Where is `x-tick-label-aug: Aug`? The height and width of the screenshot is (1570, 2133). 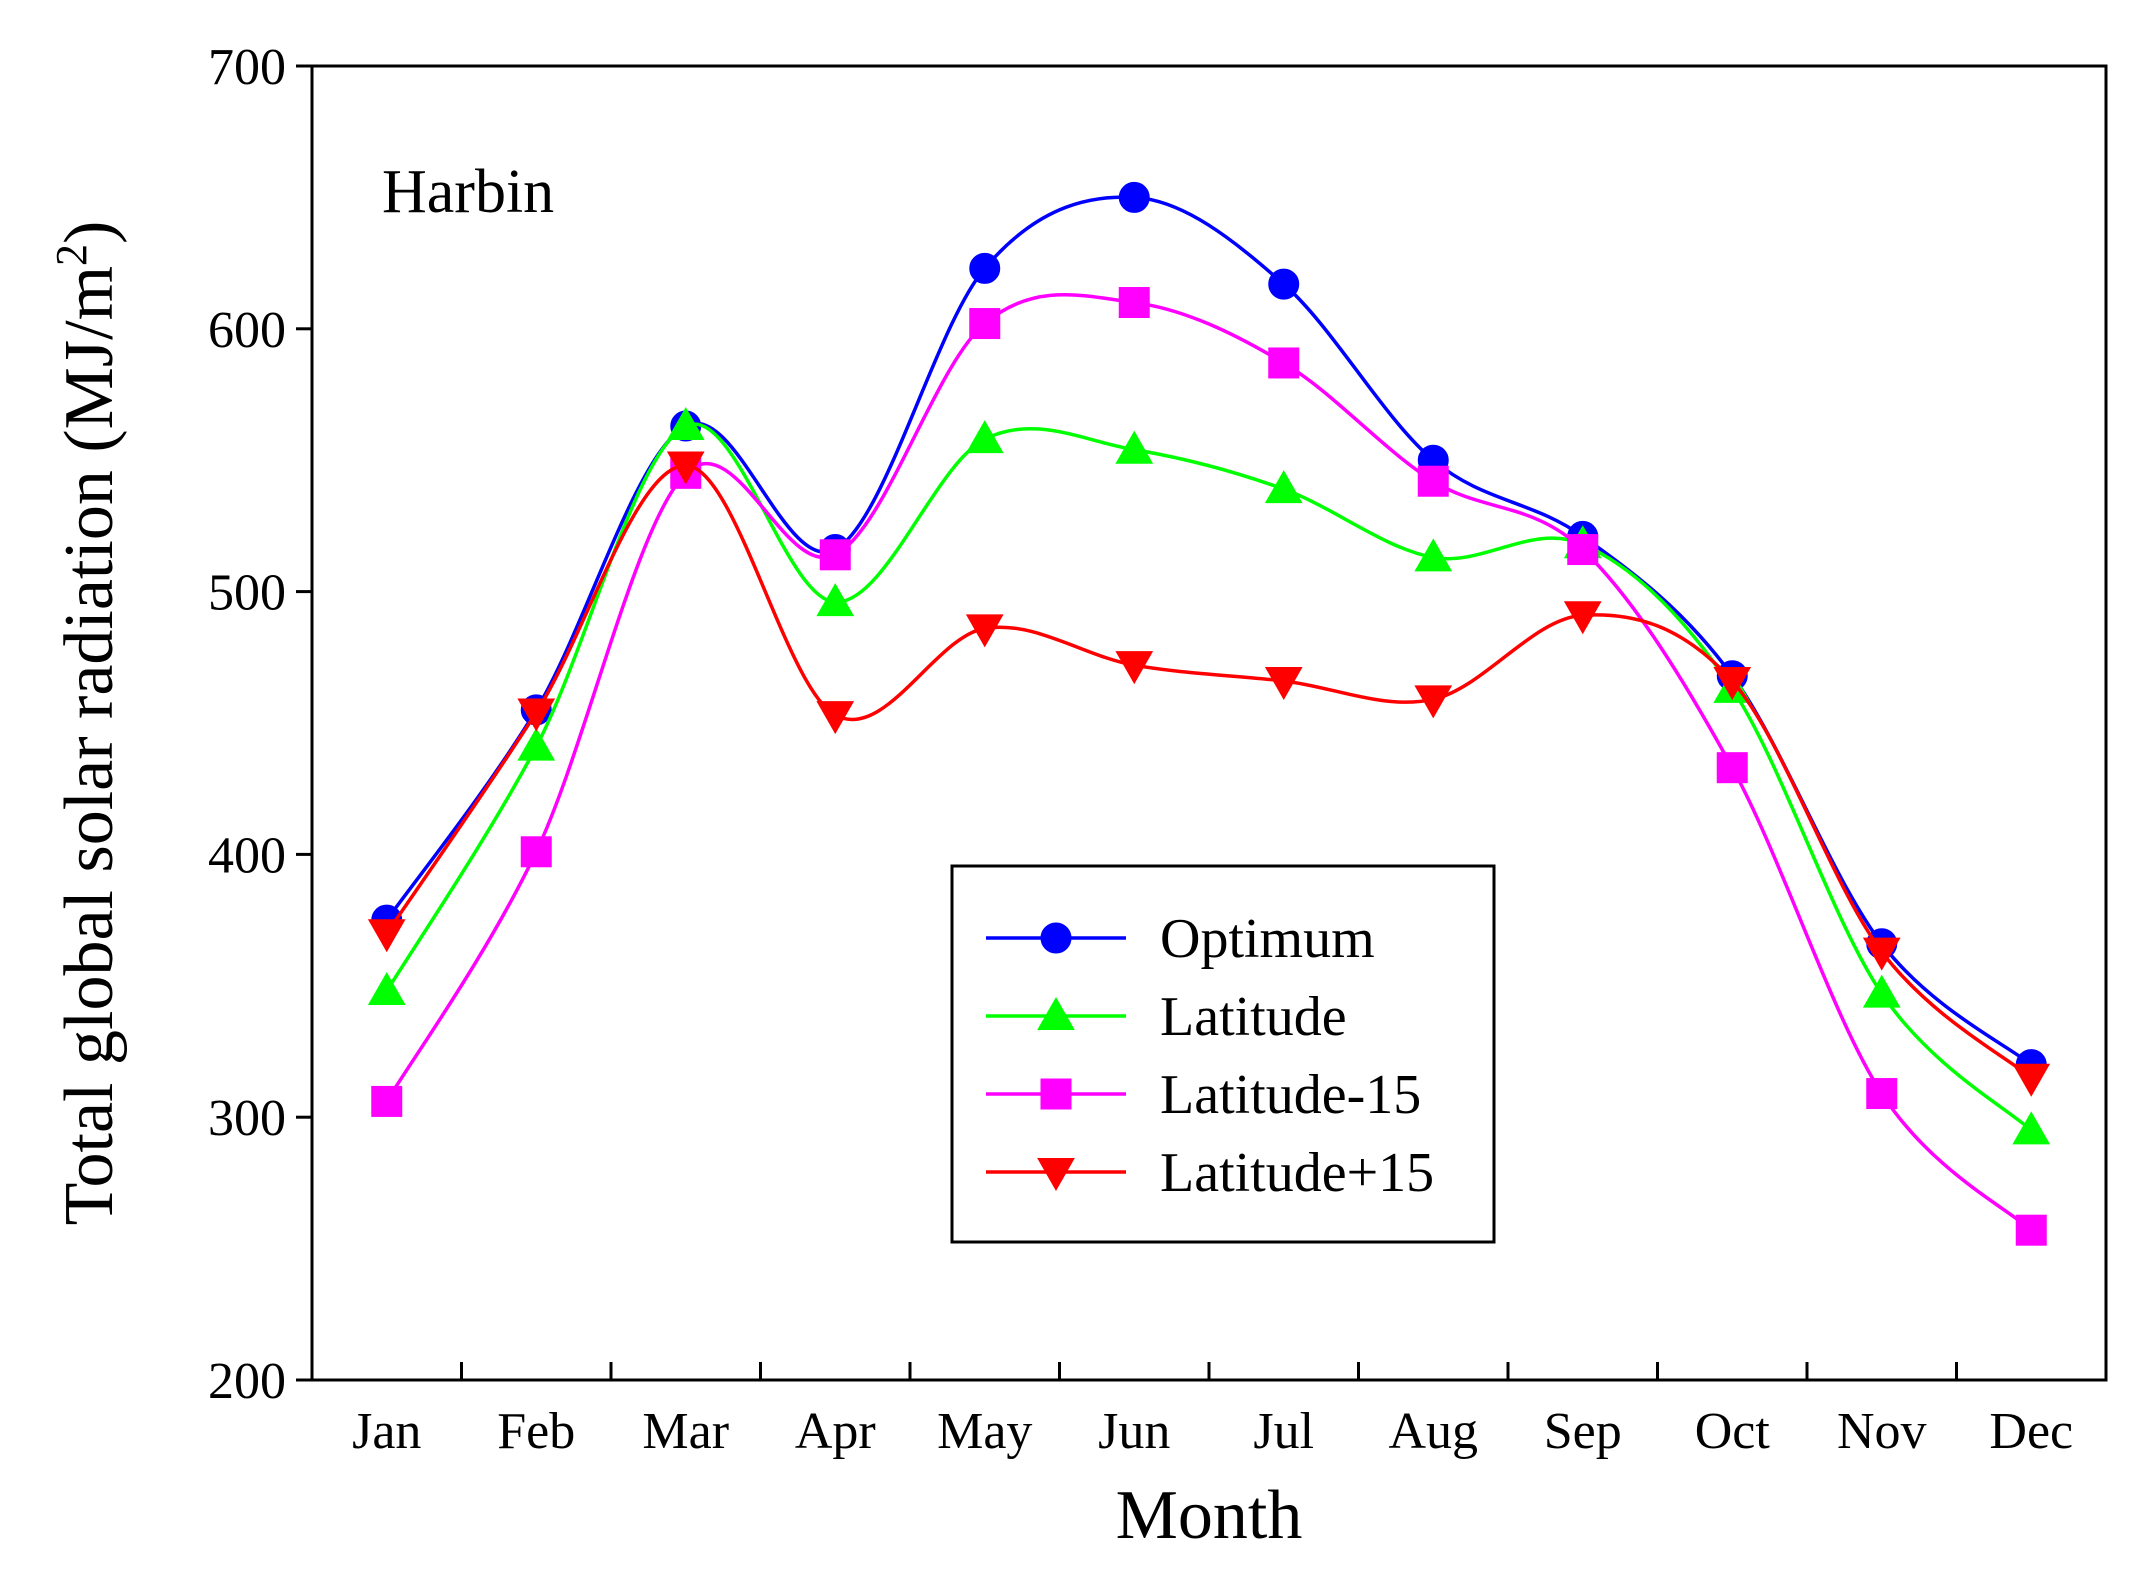 x-tick-label-aug: Aug is located at coordinates (1433, 1431).